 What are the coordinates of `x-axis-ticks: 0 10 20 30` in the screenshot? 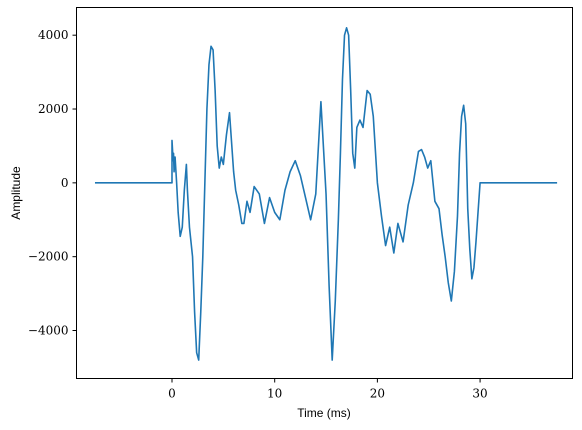 It's located at (328, 390).